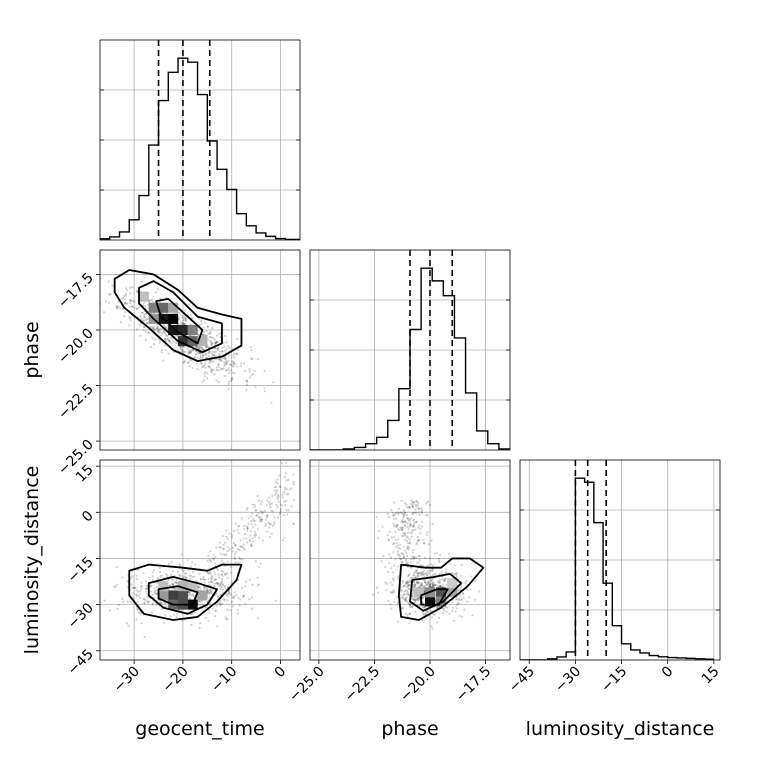 The height and width of the screenshot is (760, 760). I want to click on histogram-luminosity_distance, so click(617, 568).